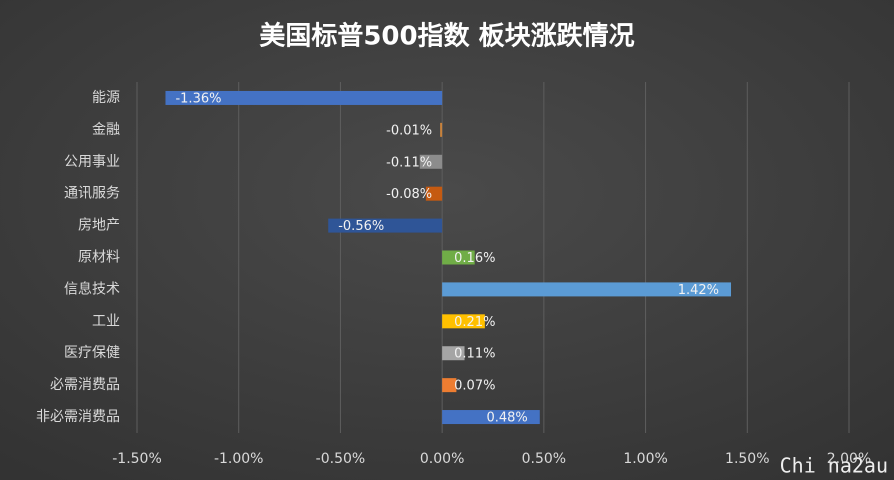 This screenshot has width=894, height=480. What do you see at coordinates (78, 417) in the screenshot?
I see `y-tick-label: 非必需消费品` at bounding box center [78, 417].